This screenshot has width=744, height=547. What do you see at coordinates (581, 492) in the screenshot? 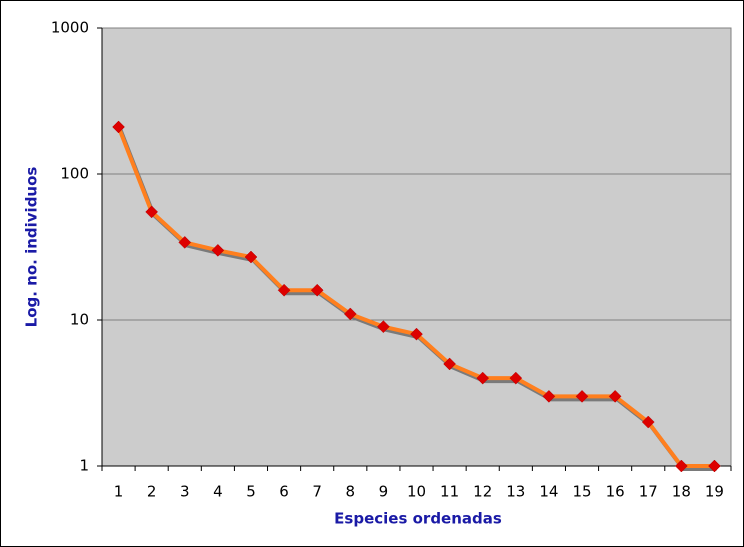
I see `x-tick-label: 15` at bounding box center [581, 492].